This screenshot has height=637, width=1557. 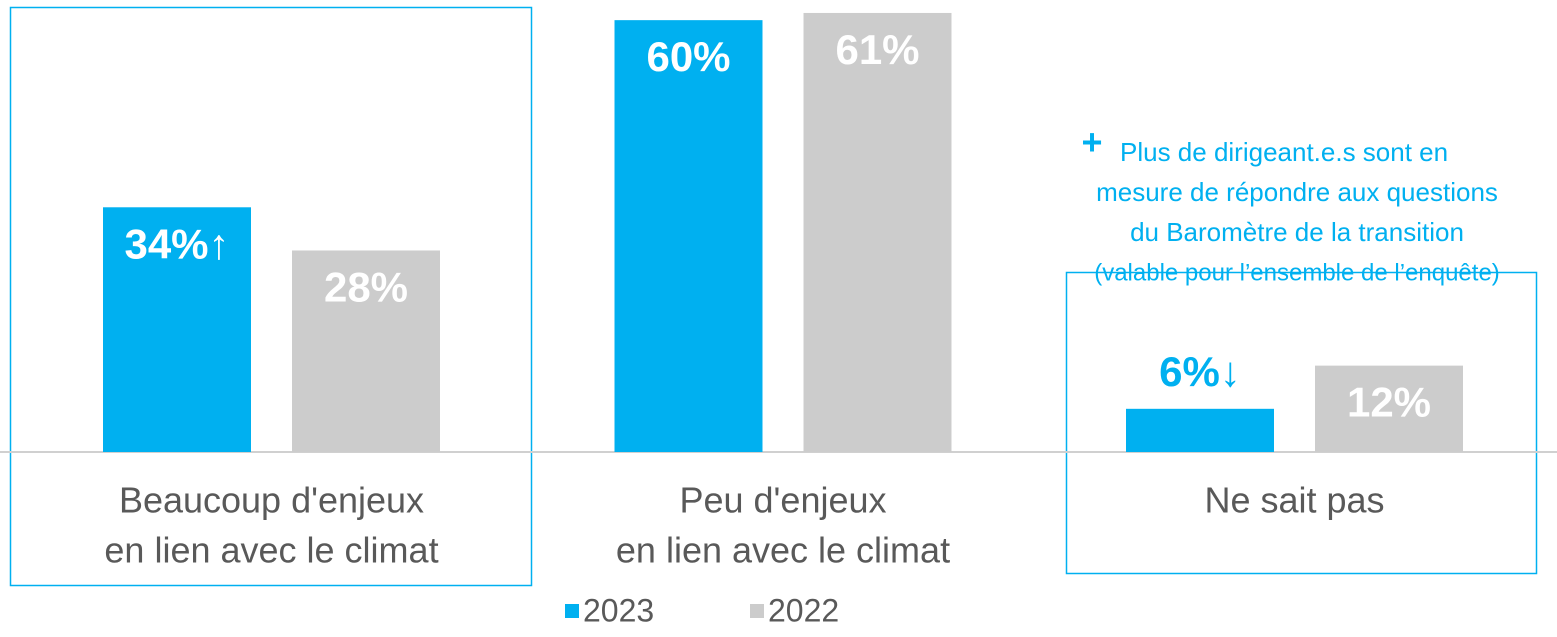 What do you see at coordinates (1091, 142) in the screenshot?
I see `annotation-symbol: +` at bounding box center [1091, 142].